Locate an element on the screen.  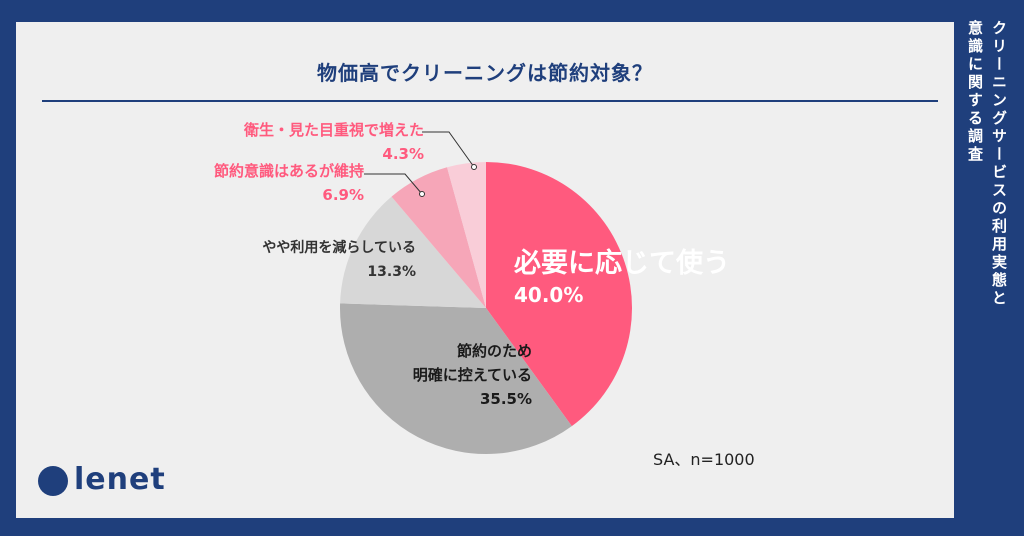
slice-label: 衛生・見た目重視で増えた is located at coordinates (333, 130).